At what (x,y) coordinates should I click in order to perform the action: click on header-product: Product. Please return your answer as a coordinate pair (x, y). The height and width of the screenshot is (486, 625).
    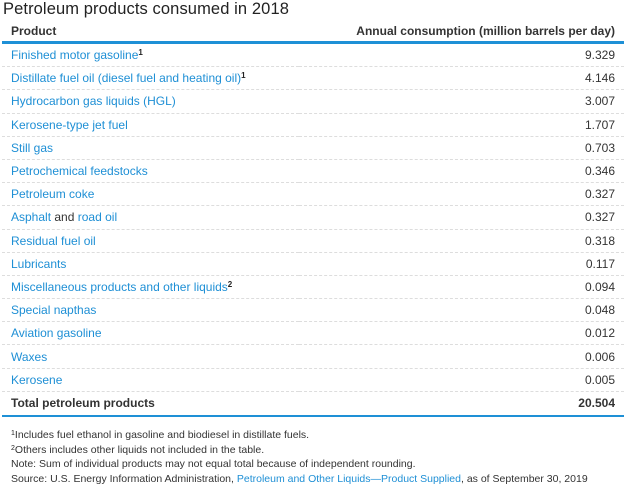
    Looking at the image, I should click on (150, 32).